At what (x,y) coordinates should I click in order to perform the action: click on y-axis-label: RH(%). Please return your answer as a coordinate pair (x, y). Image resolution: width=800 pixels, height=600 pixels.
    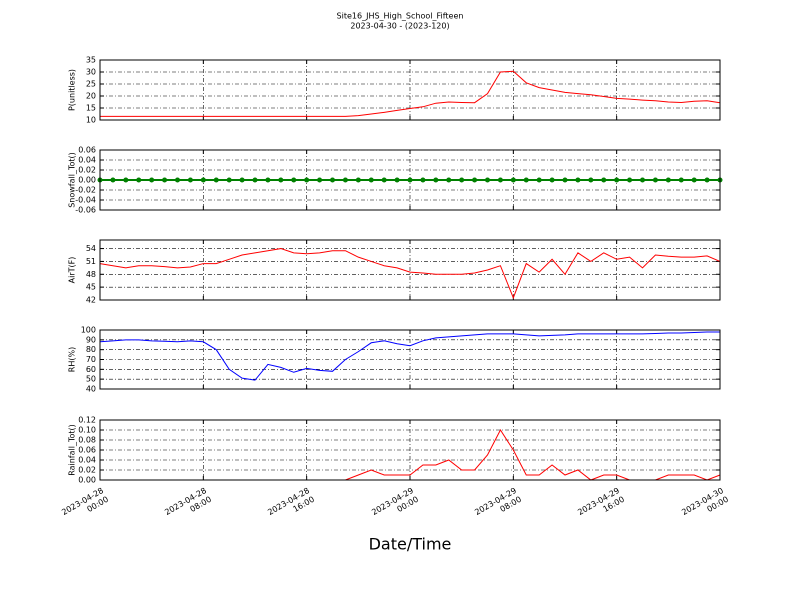
    Looking at the image, I should click on (72, 359).